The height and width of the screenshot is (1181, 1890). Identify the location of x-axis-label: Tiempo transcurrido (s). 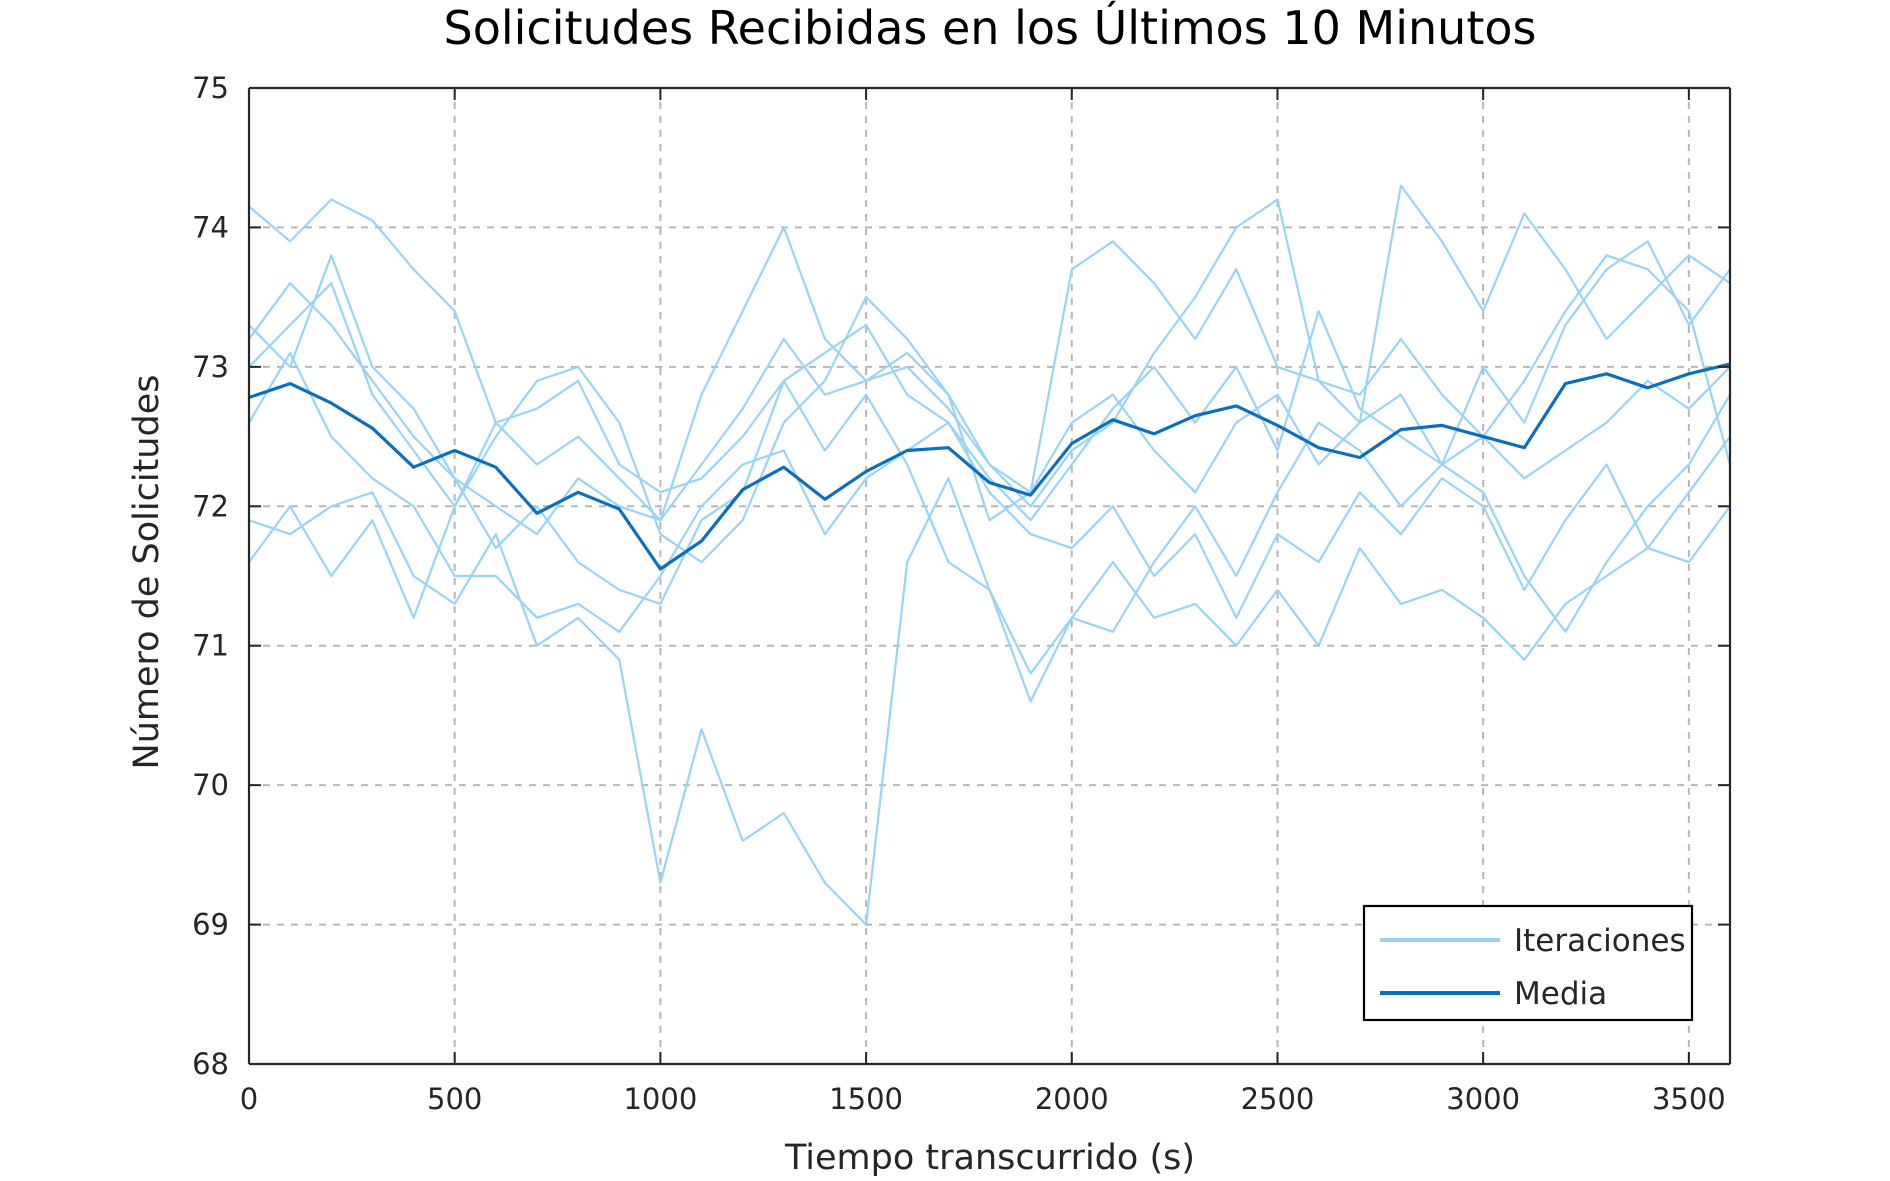
(989, 1158).